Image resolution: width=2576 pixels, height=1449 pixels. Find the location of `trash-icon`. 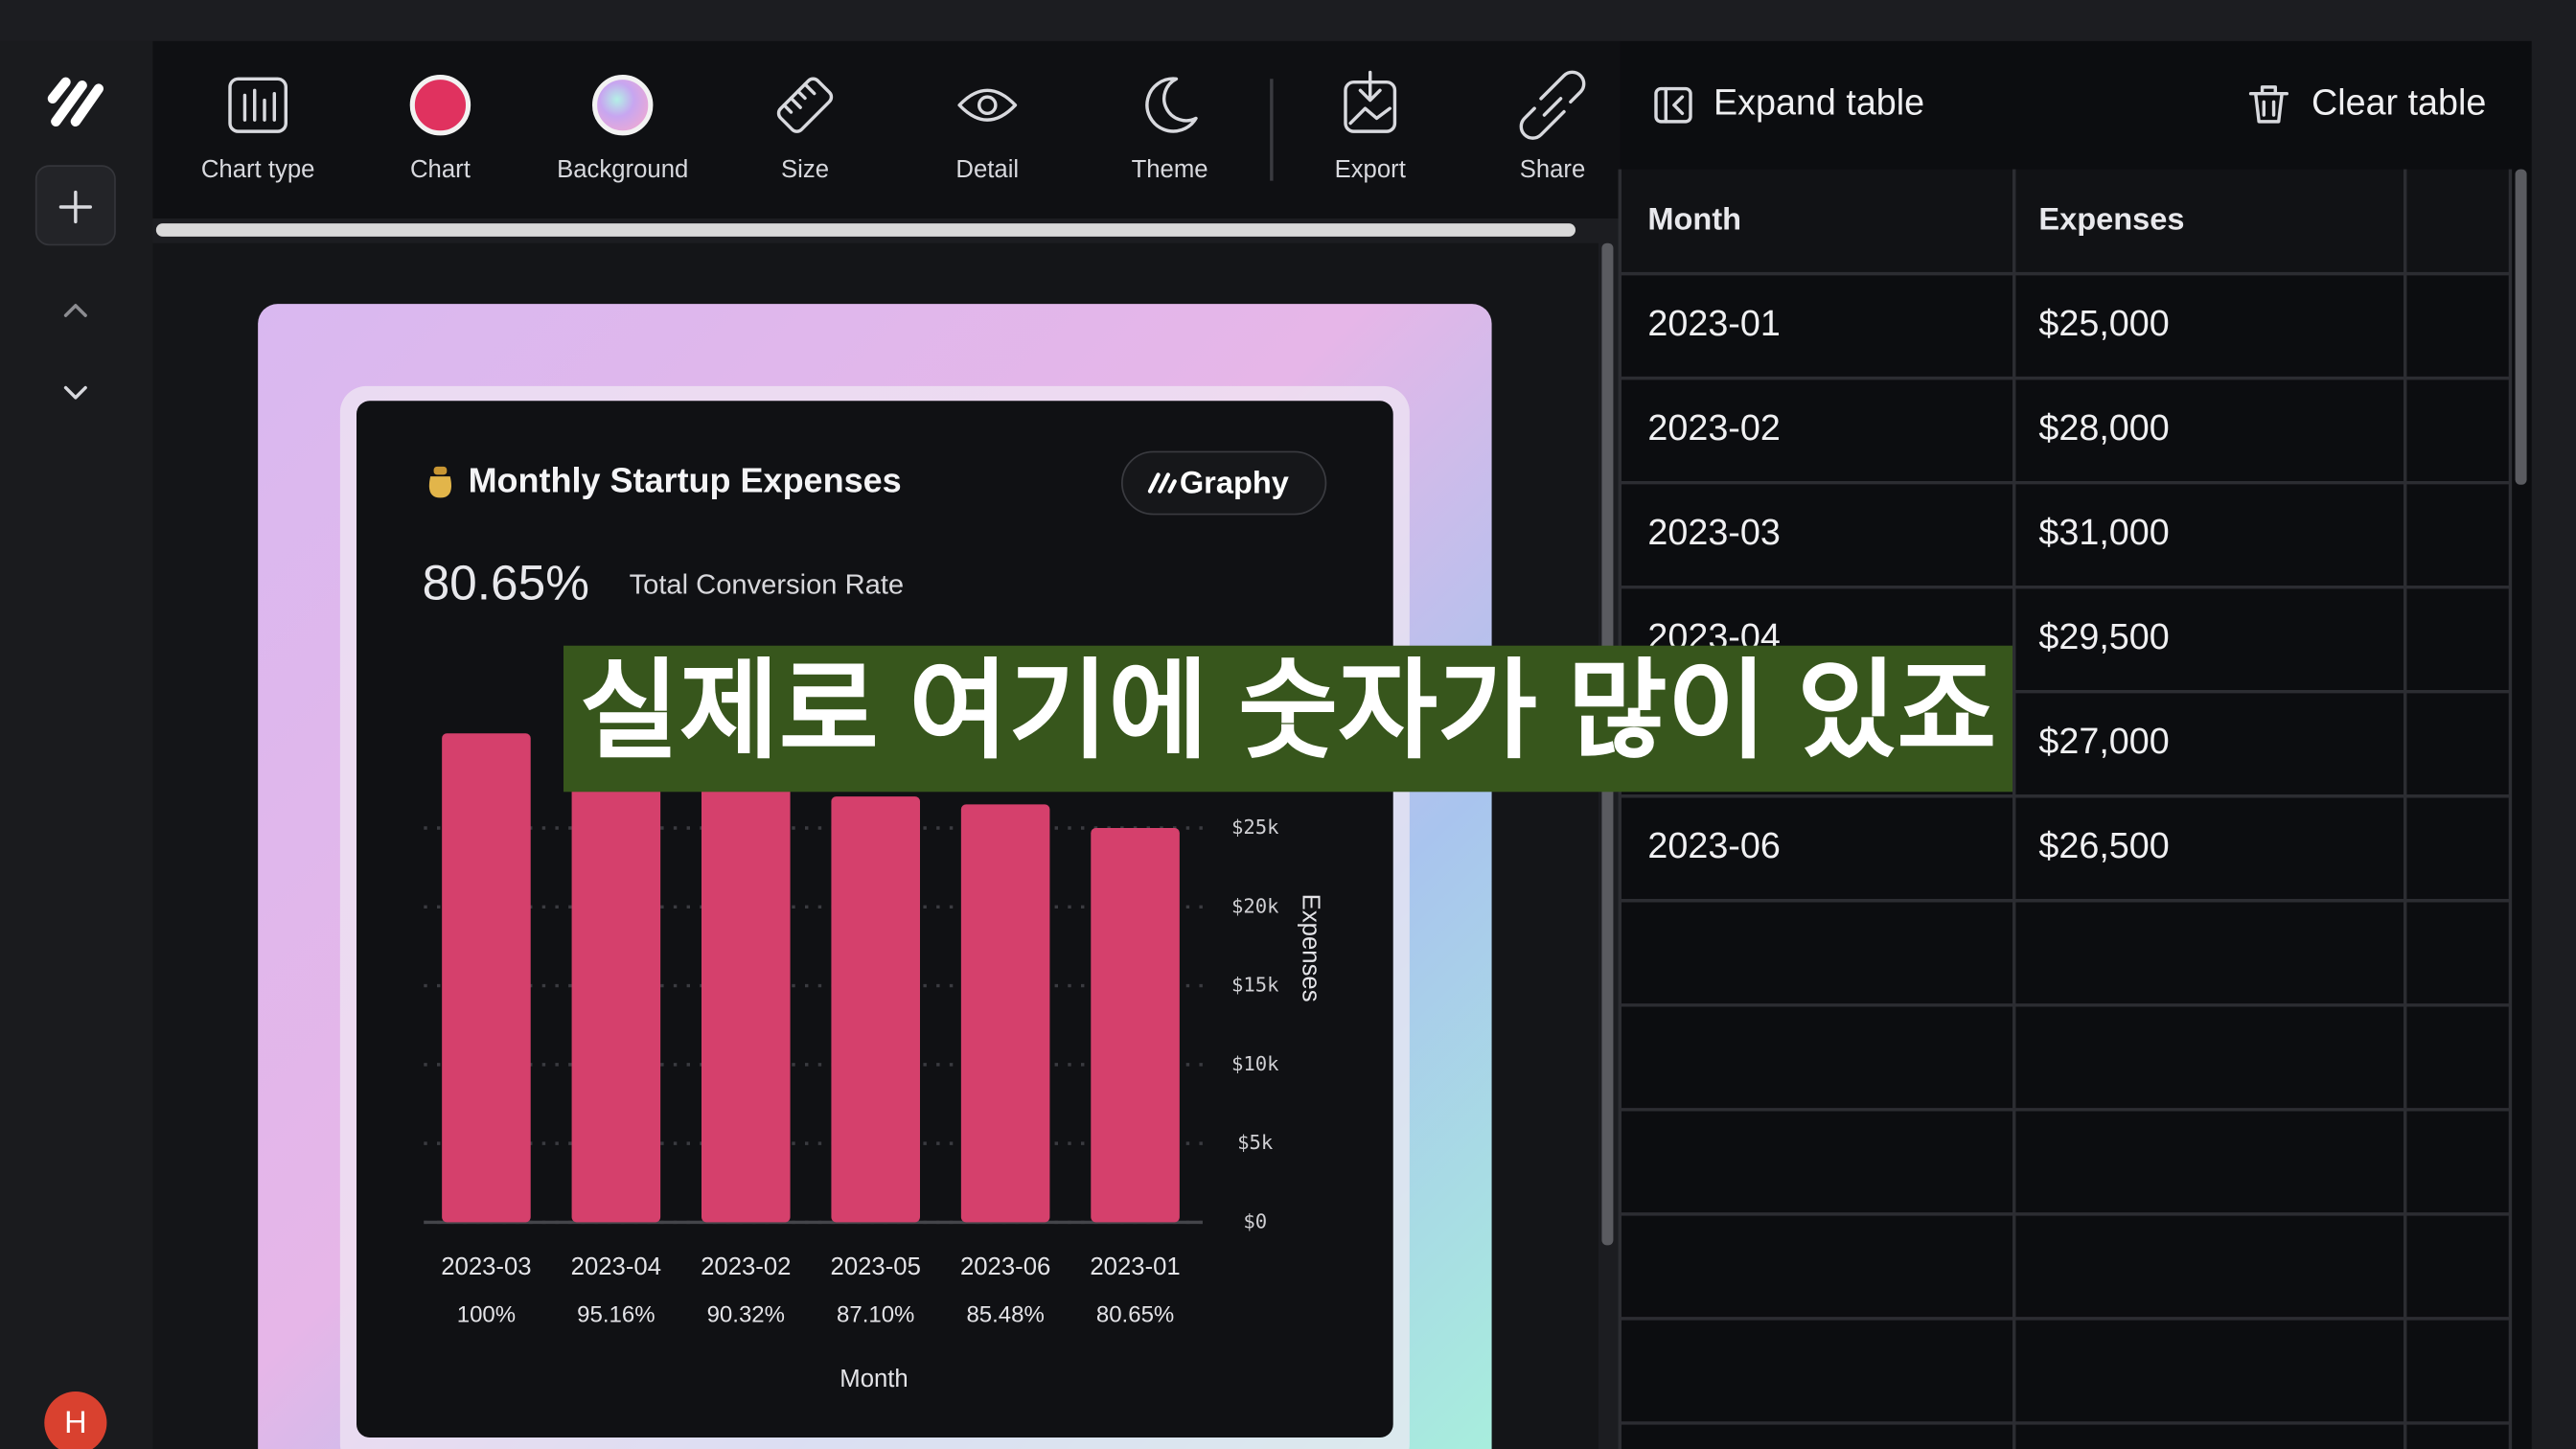

trash-icon is located at coordinates (2268, 104).